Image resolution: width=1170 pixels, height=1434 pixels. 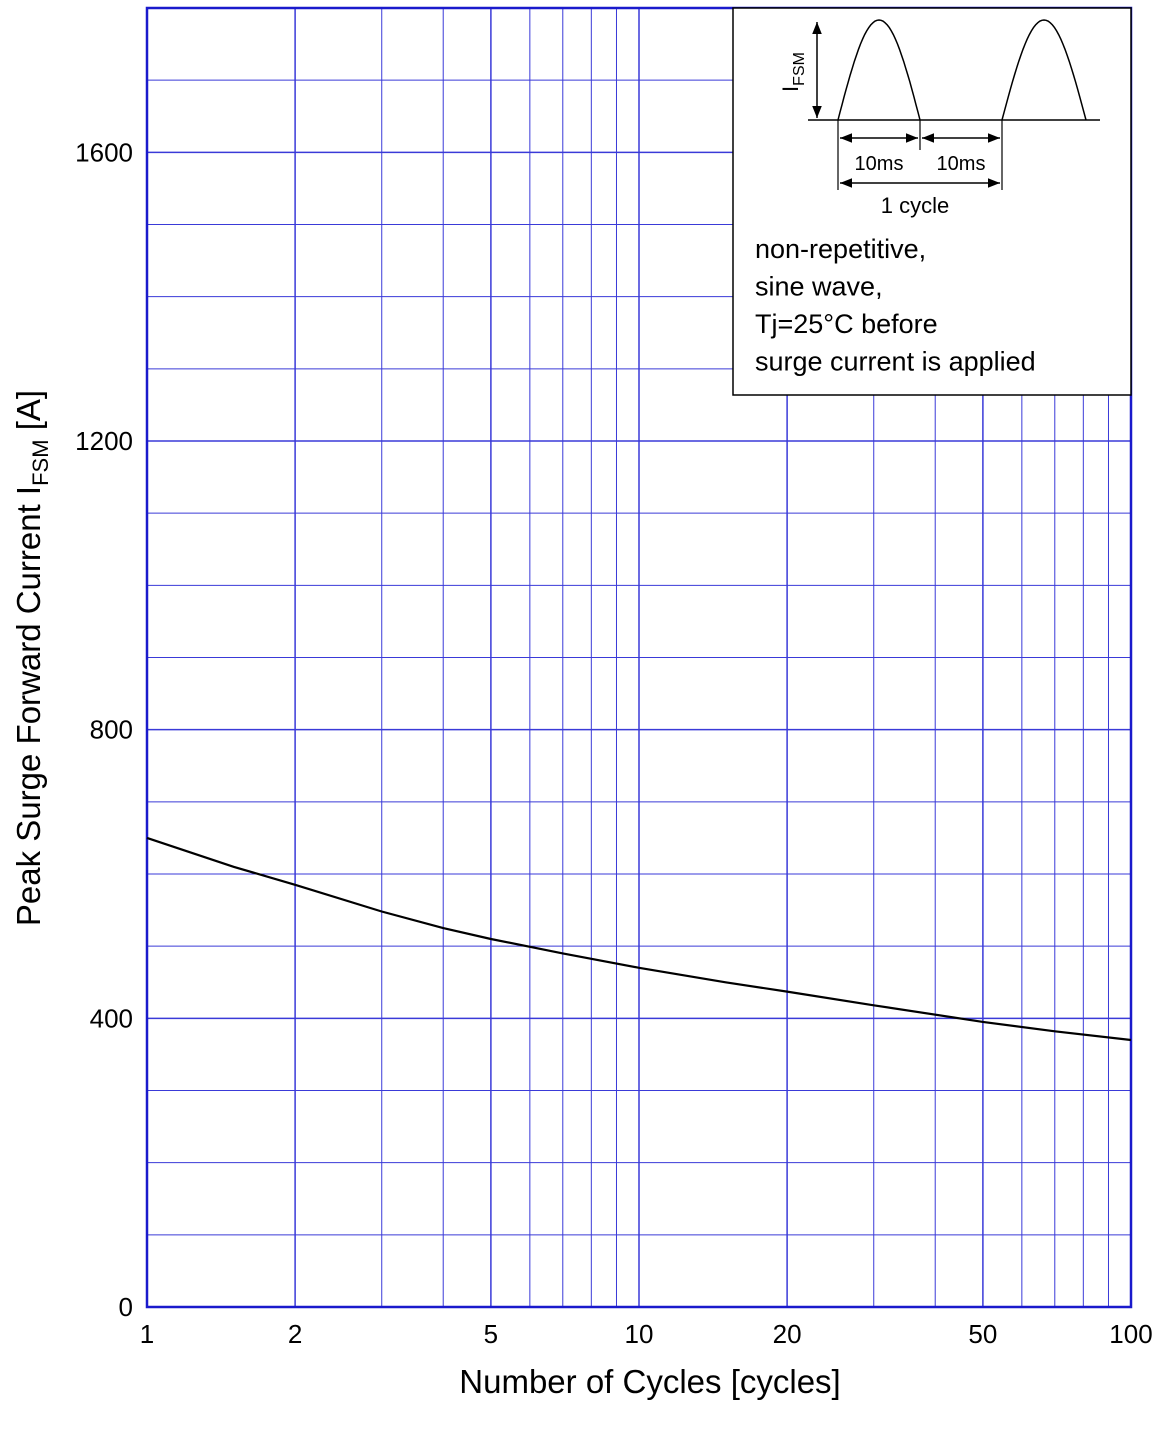 I want to click on x-tick-label: 1, so click(x=147, y=1334).